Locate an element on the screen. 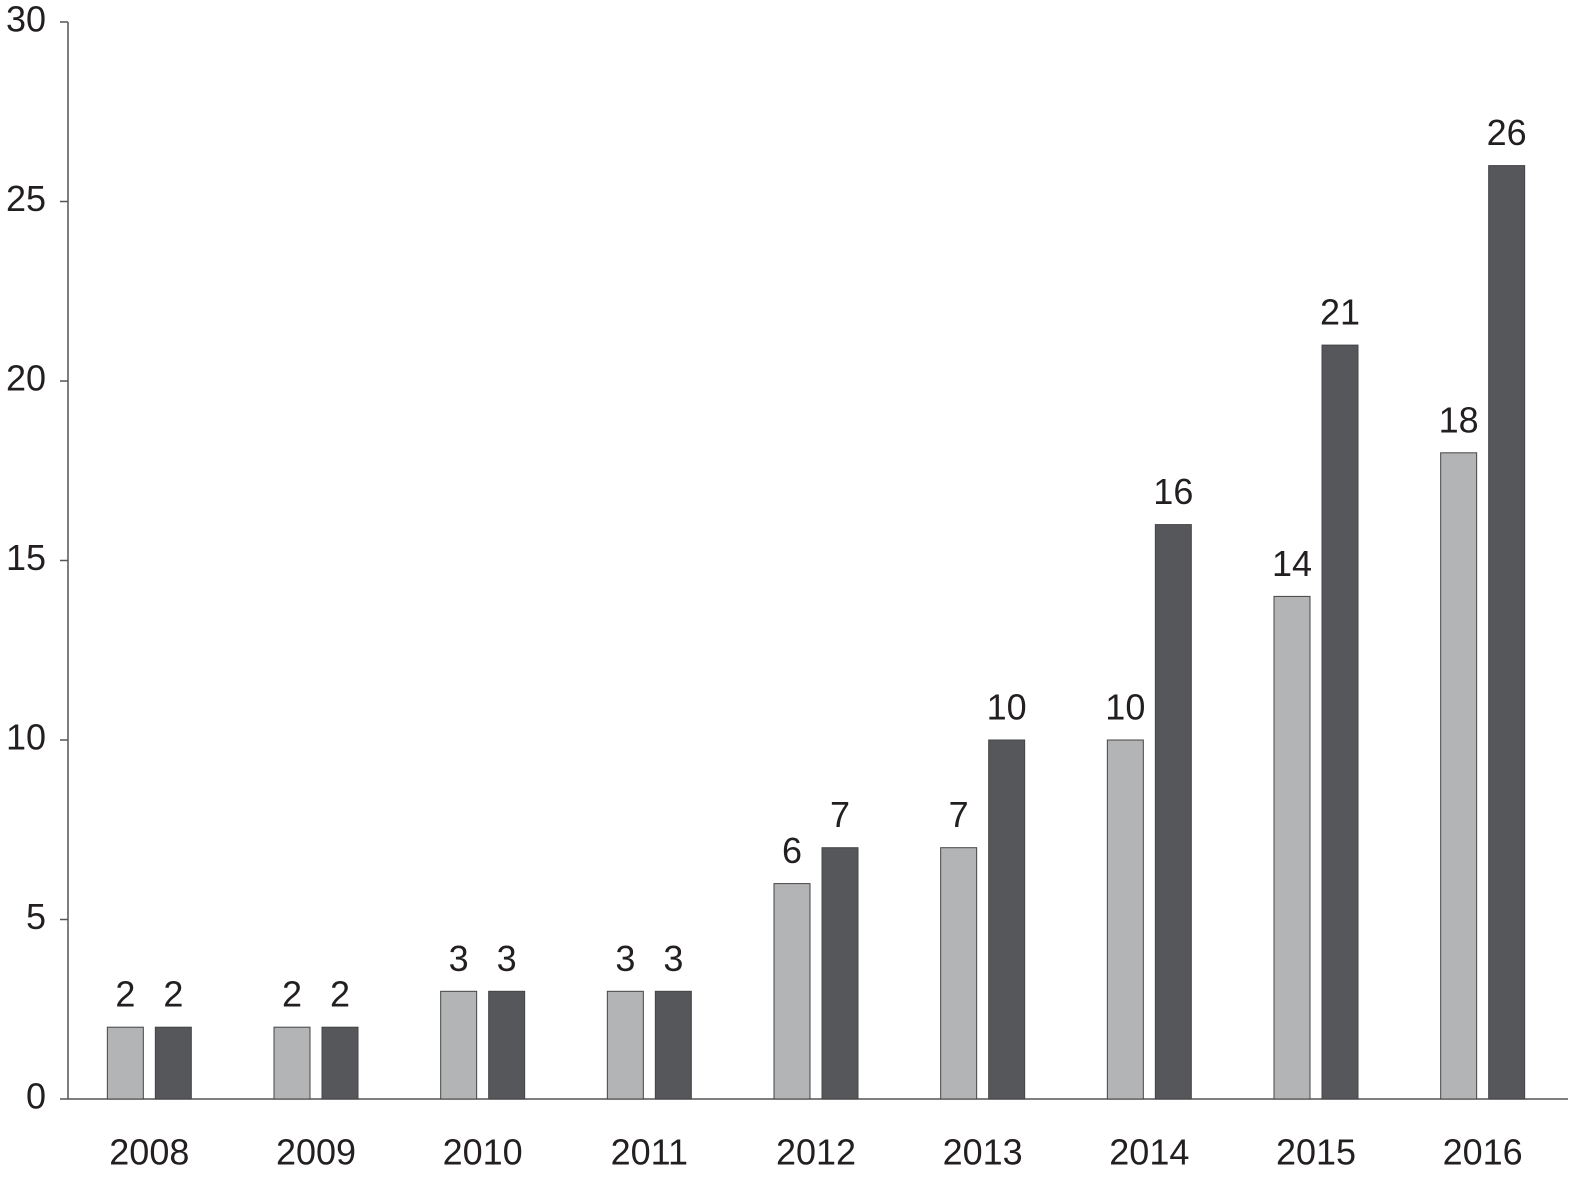  x-tick-label: 2013 is located at coordinates (983, 1152).